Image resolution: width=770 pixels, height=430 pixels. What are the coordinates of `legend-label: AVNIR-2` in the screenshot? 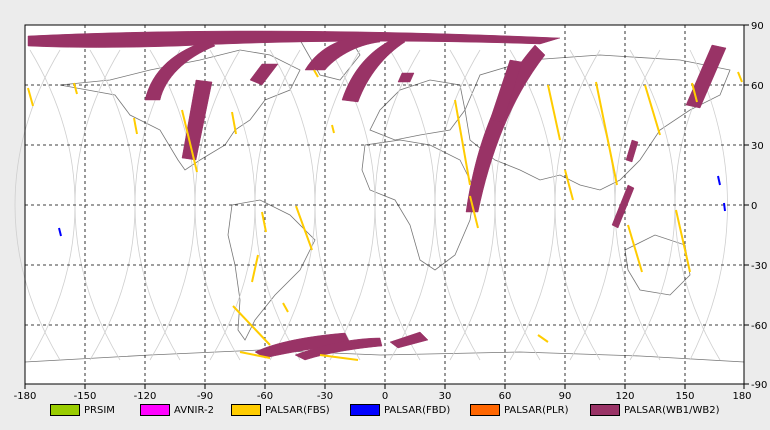 It's located at (194, 410).